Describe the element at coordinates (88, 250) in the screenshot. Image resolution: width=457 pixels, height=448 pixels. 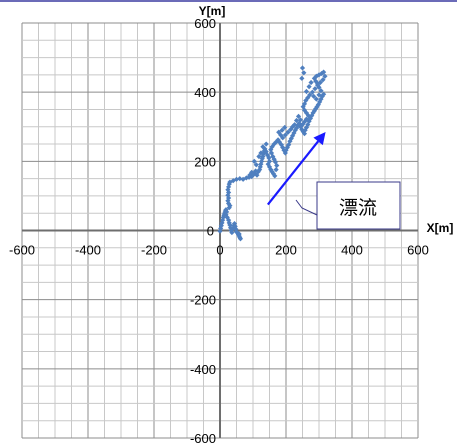
I see `x-tick-label: -400` at that location.